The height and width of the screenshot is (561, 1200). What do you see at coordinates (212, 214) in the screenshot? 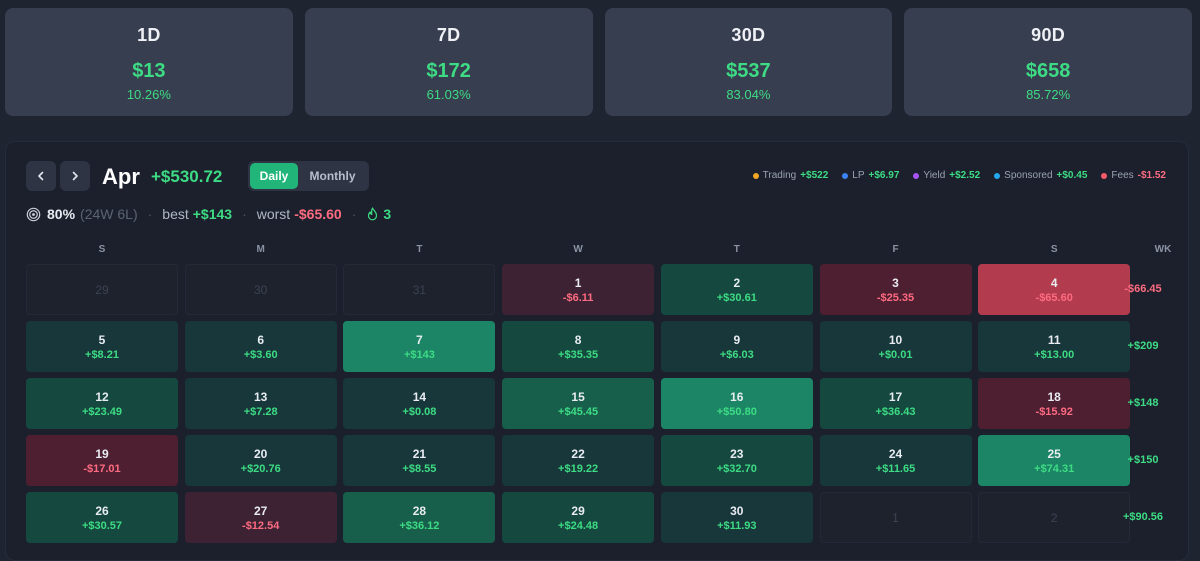
I see `best-value: +$143` at bounding box center [212, 214].